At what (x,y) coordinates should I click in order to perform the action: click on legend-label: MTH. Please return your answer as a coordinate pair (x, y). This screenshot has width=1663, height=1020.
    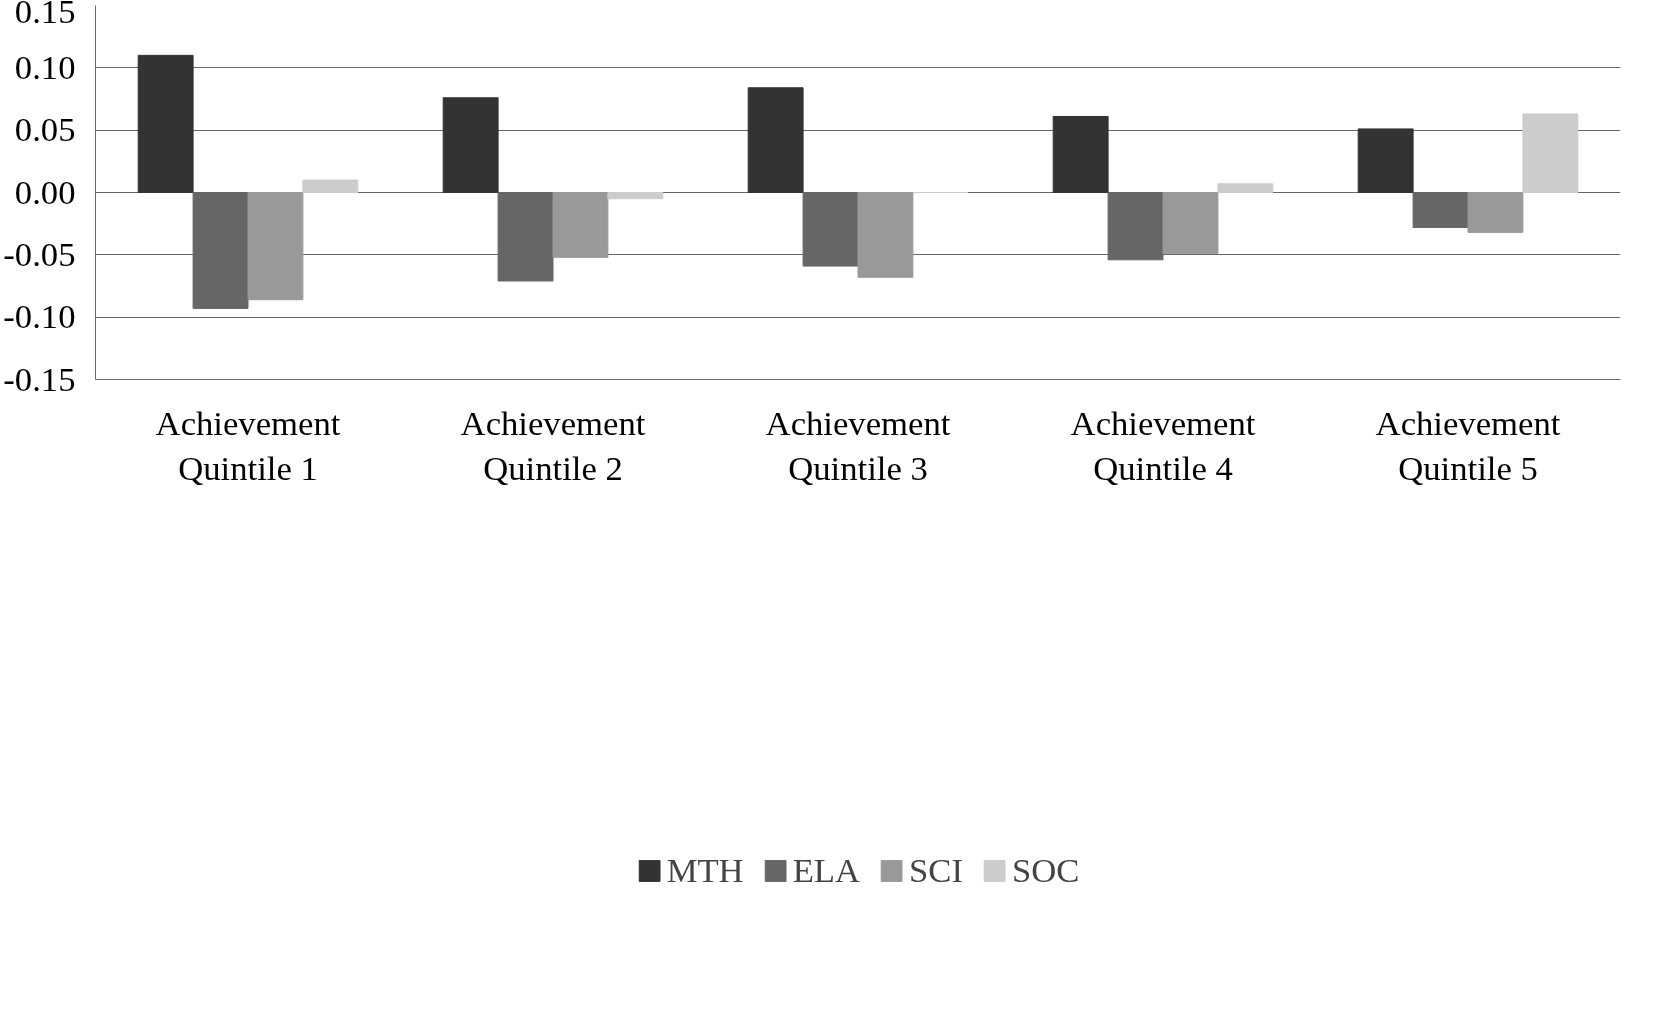
    Looking at the image, I should click on (705, 870).